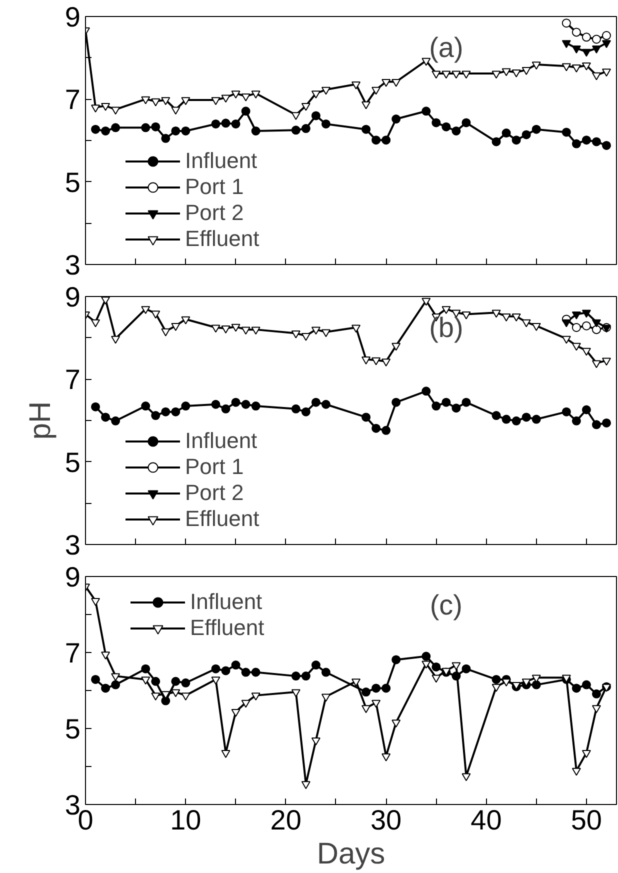 This screenshot has height=873, width=618. Describe the element at coordinates (386, 820) in the screenshot. I see `x-tick-label: 30` at that location.